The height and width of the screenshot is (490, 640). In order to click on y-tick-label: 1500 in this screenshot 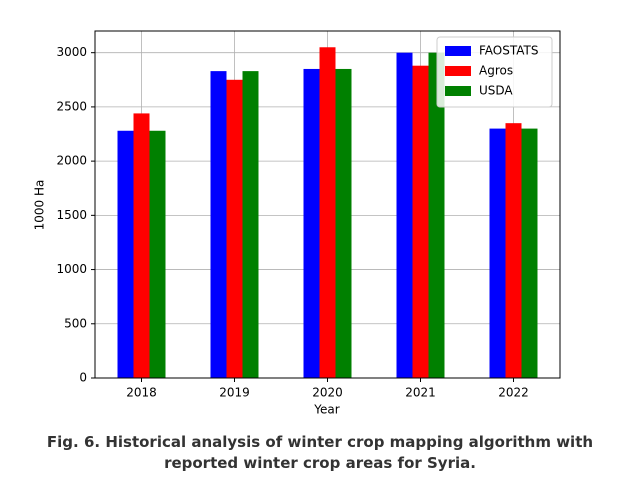, I will do `click(71, 215)`.